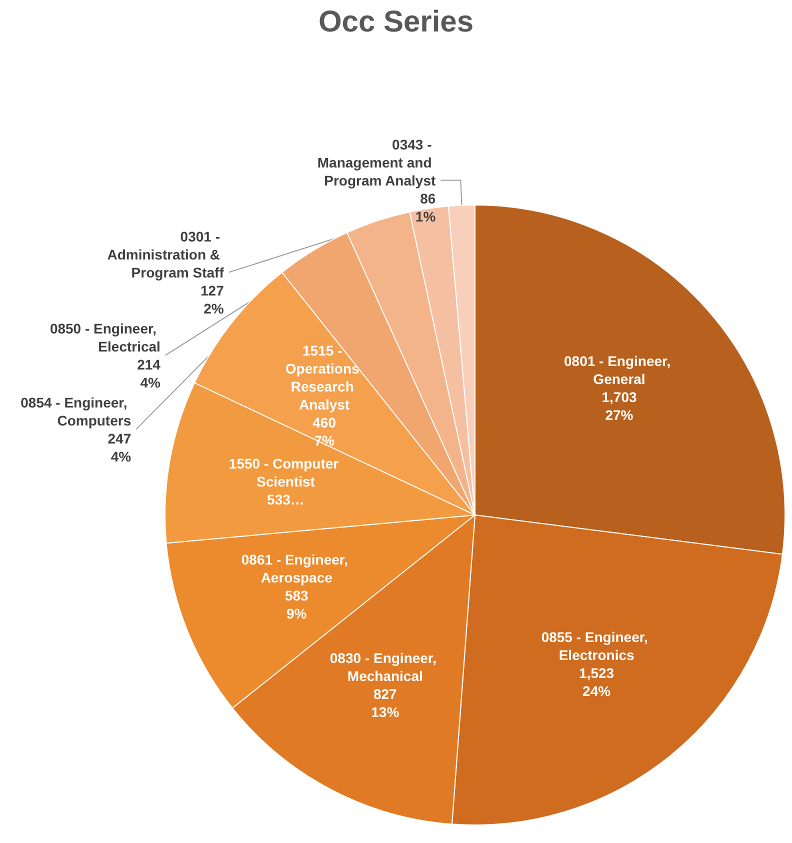  Describe the element at coordinates (149, 373) in the screenshot. I see `data-label: 214 4%` at that location.